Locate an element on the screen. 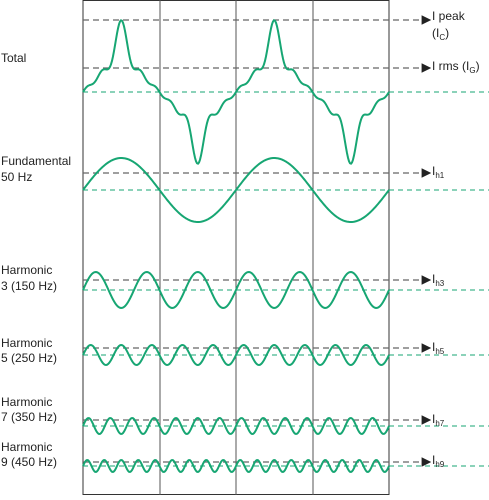 The height and width of the screenshot is (500, 489). row-label: 7 (350 Hz) is located at coordinates (29, 417).